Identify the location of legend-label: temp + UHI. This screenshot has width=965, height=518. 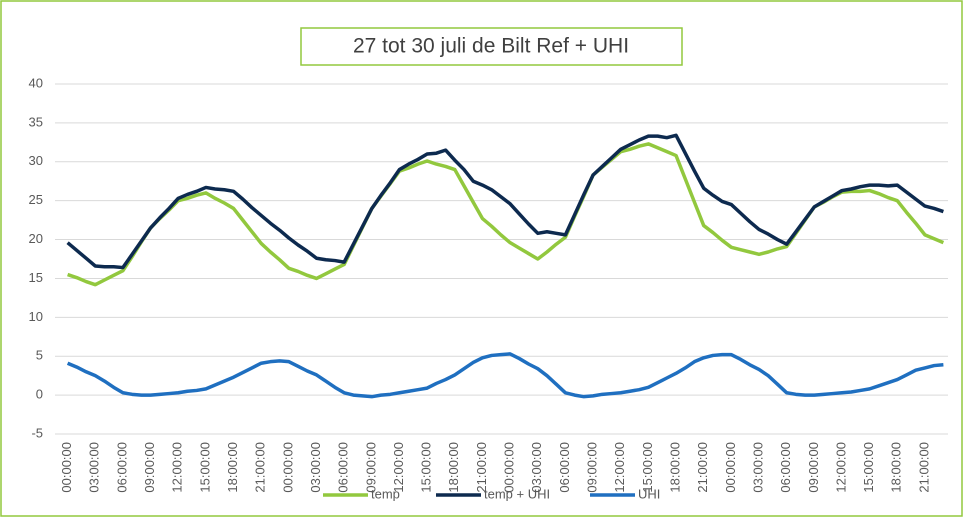
(517, 493).